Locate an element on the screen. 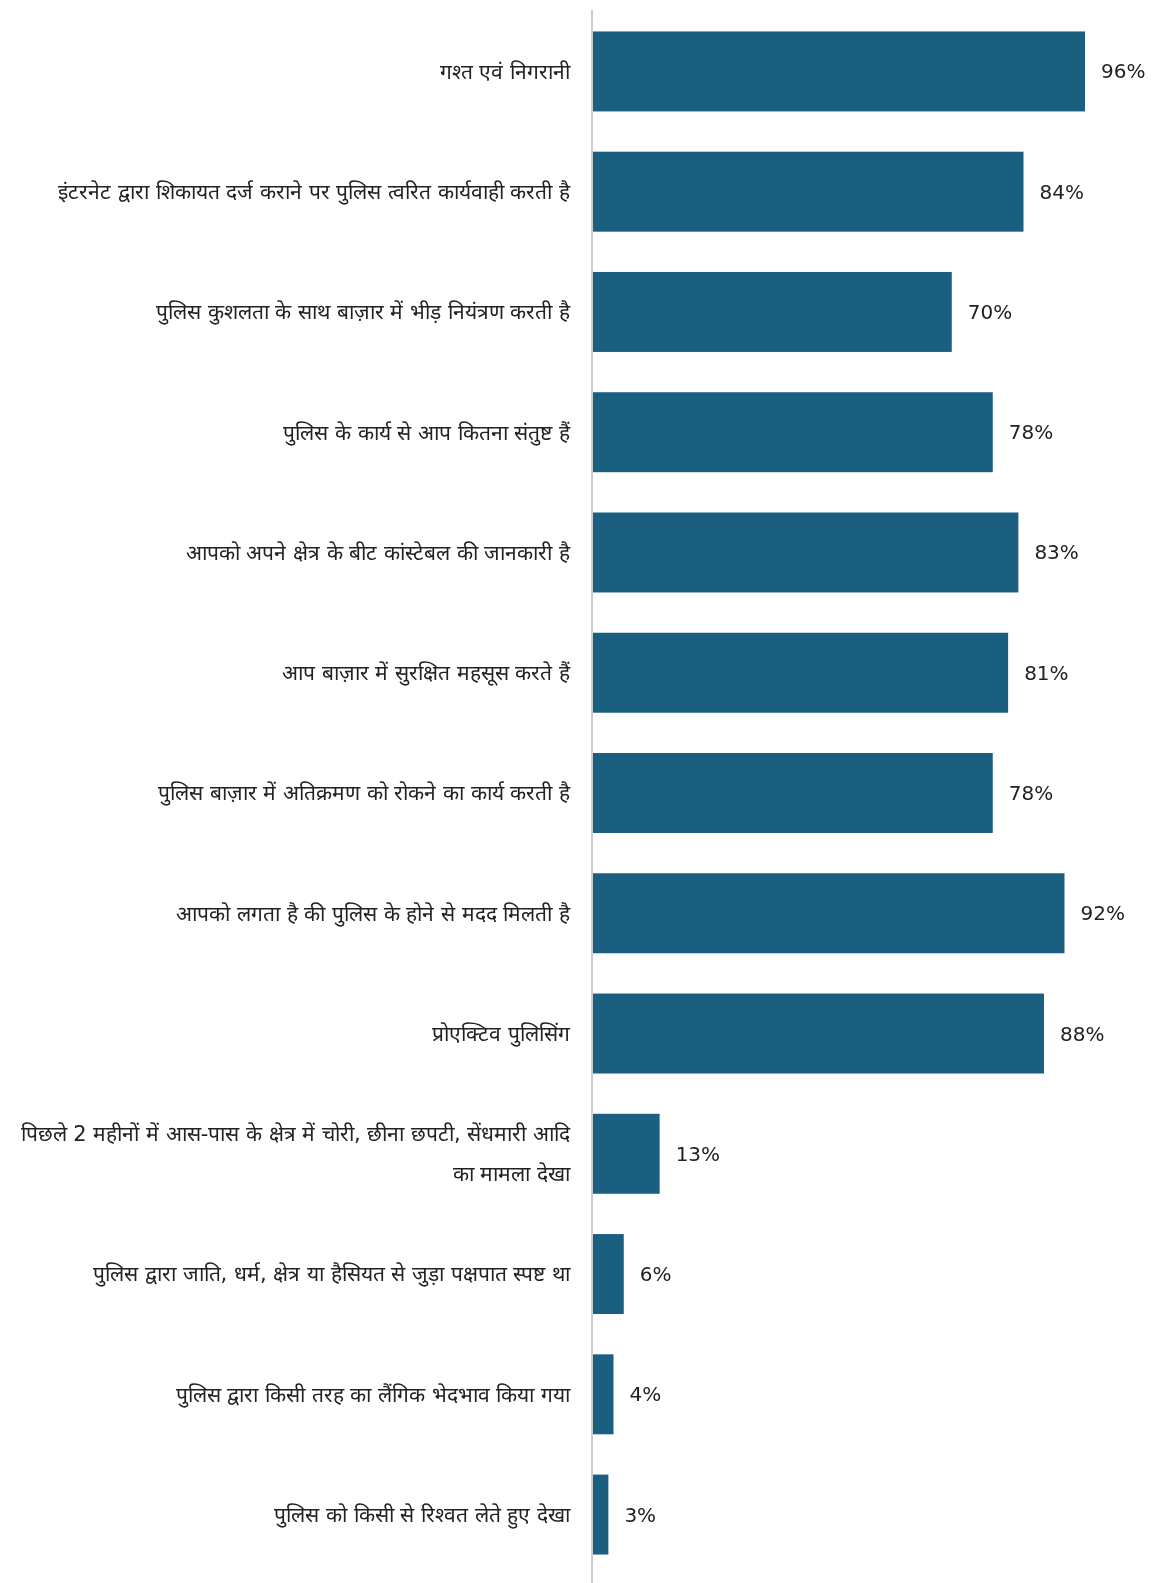  y-tick-label: पुलिस द्वारा किसी तरह का लैंगिक भेदभाव किया गया is located at coordinates (373, 1395).